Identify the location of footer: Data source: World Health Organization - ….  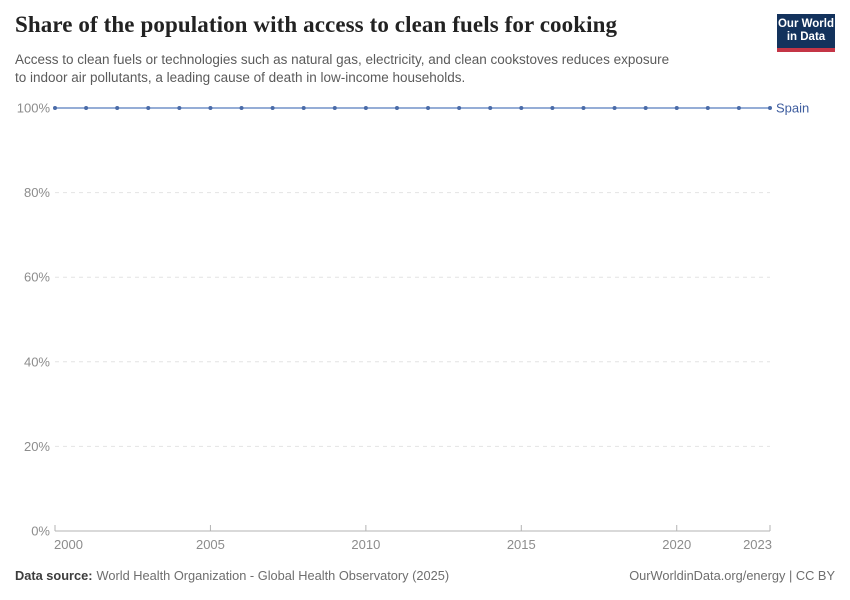
(425, 575).